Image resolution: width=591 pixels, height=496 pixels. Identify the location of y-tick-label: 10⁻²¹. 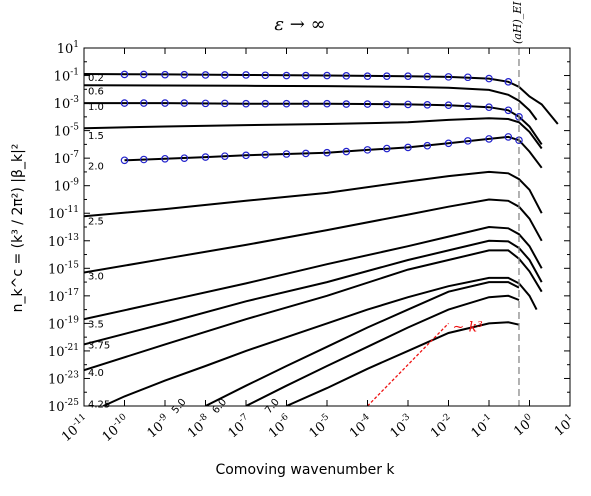
(63, 351).